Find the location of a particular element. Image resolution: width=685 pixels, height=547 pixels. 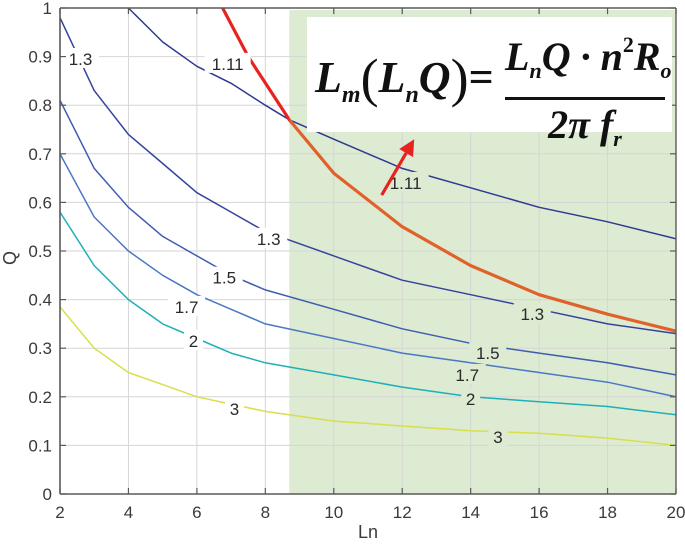

formula-fraction: LnQ · n2Ro 2π fr is located at coordinates (588, 92).